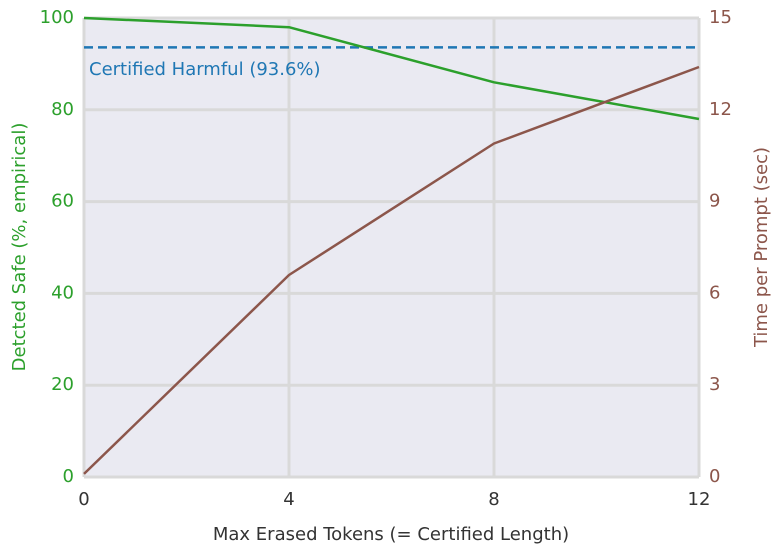  Describe the element at coordinates (761, 247) in the screenshot. I see `y-axis-right-title: Time per Prompt (sec)` at that location.